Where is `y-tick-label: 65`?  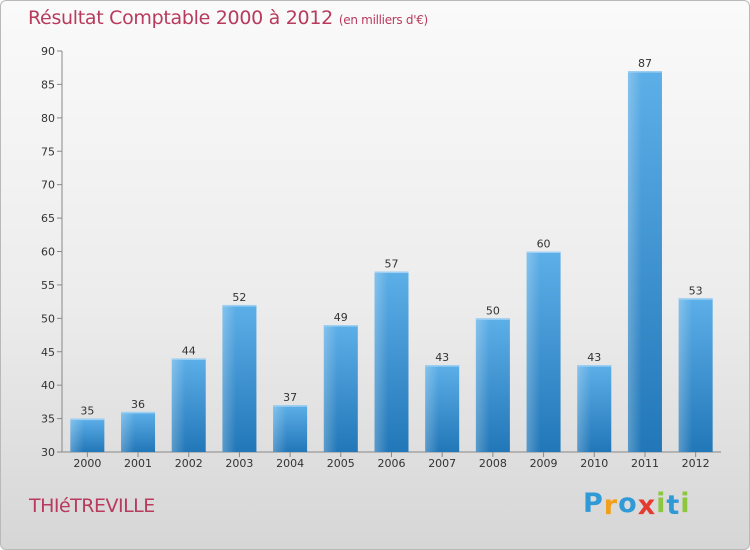
y-tick-label: 65 is located at coordinates (48, 218).